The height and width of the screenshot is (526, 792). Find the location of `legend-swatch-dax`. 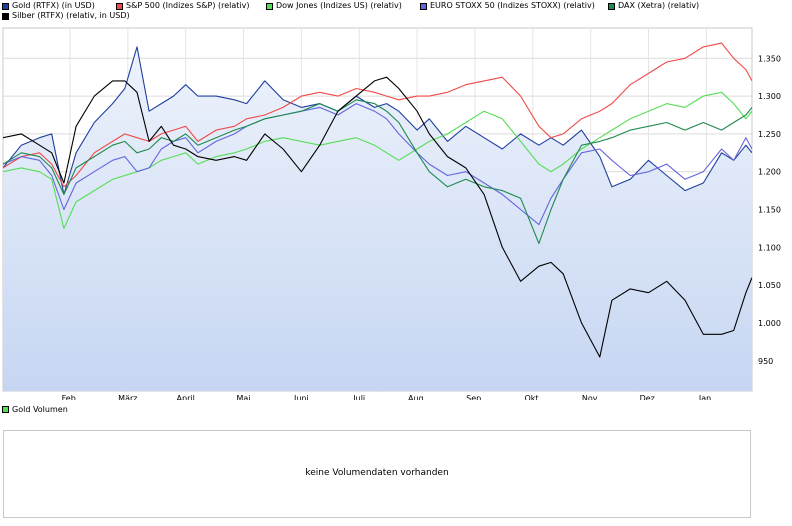

legend-swatch-dax is located at coordinates (611, 6).